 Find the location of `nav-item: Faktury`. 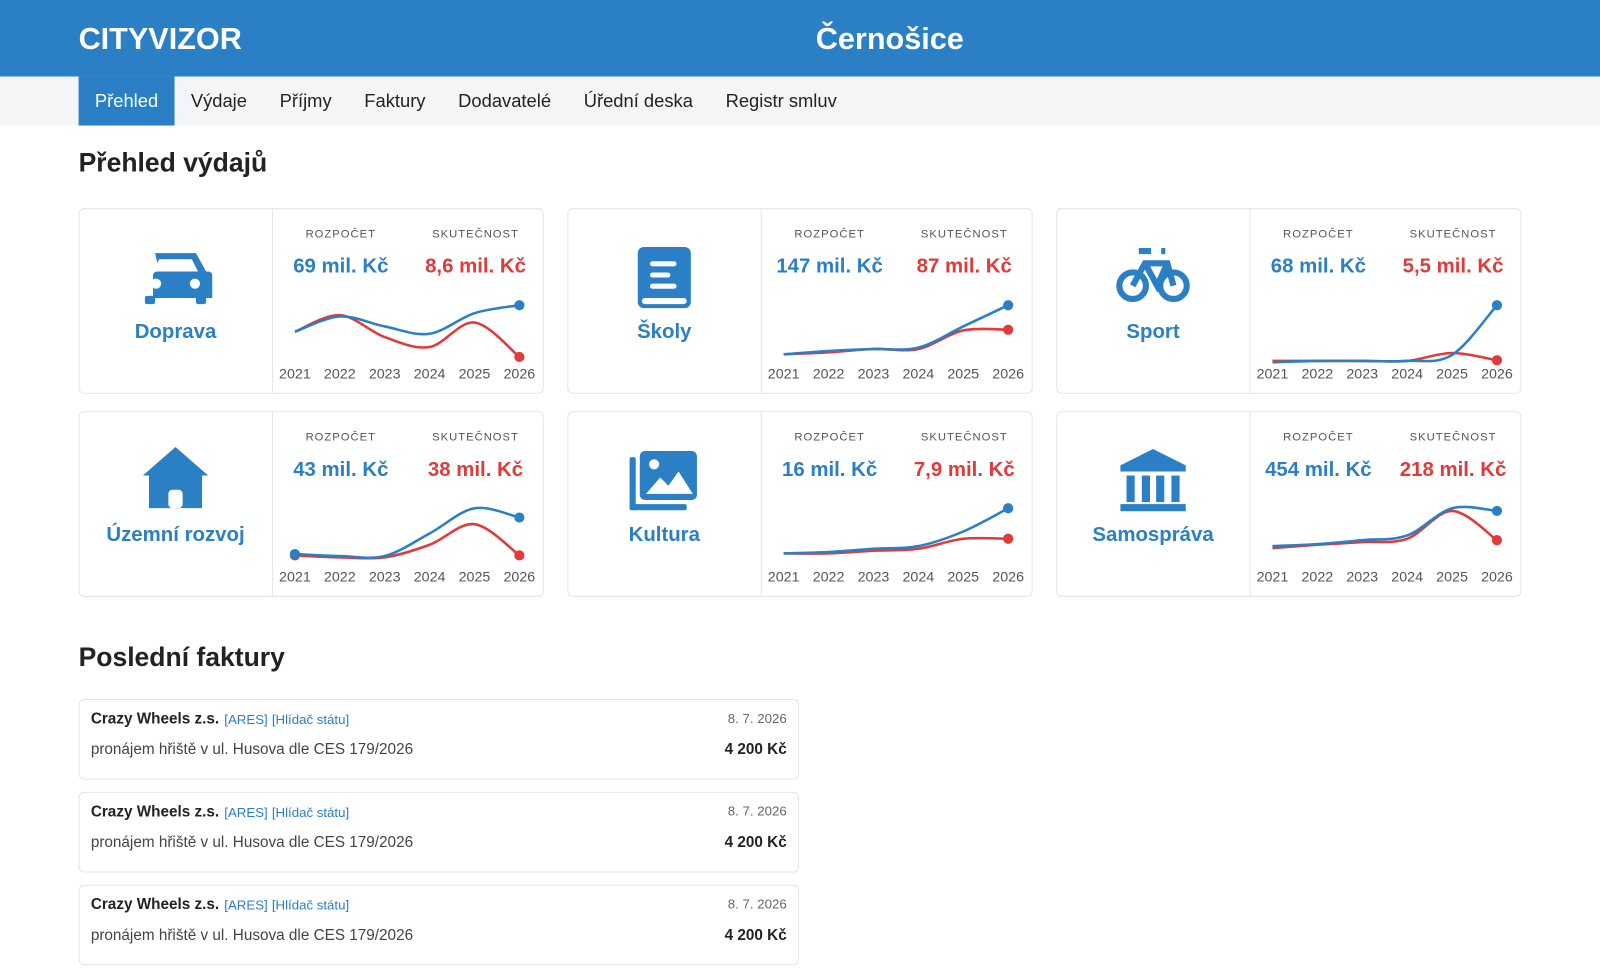

nav-item: Faktury is located at coordinates (395, 100).